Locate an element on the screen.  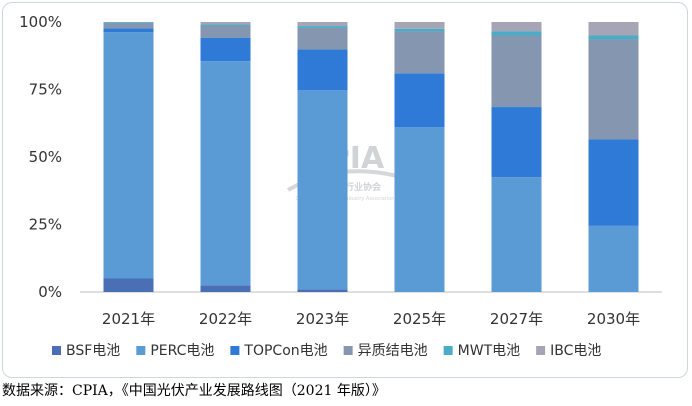
legend-label: BSF电池 is located at coordinates (93, 351).